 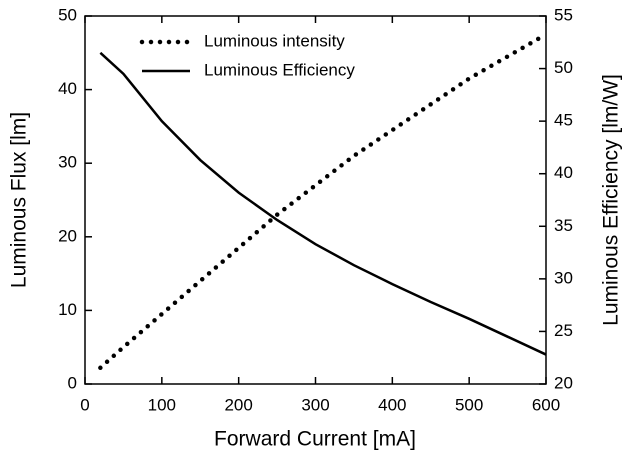 I want to click on x-tick-label: 400, so click(x=392, y=404).